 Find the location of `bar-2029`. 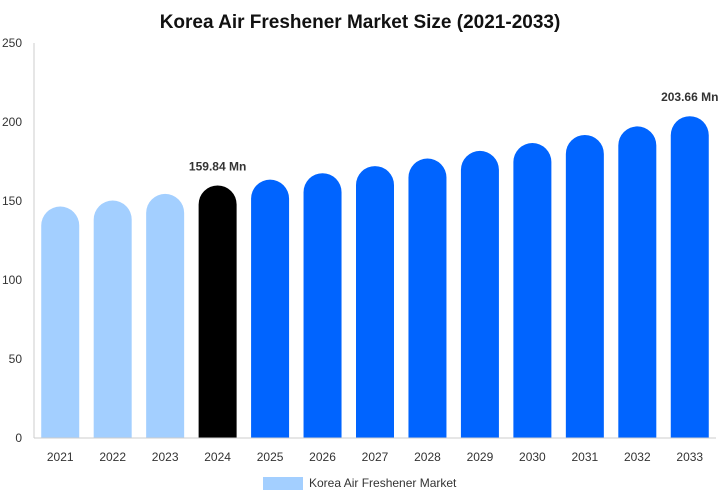

bar-2029 is located at coordinates (479, 294).